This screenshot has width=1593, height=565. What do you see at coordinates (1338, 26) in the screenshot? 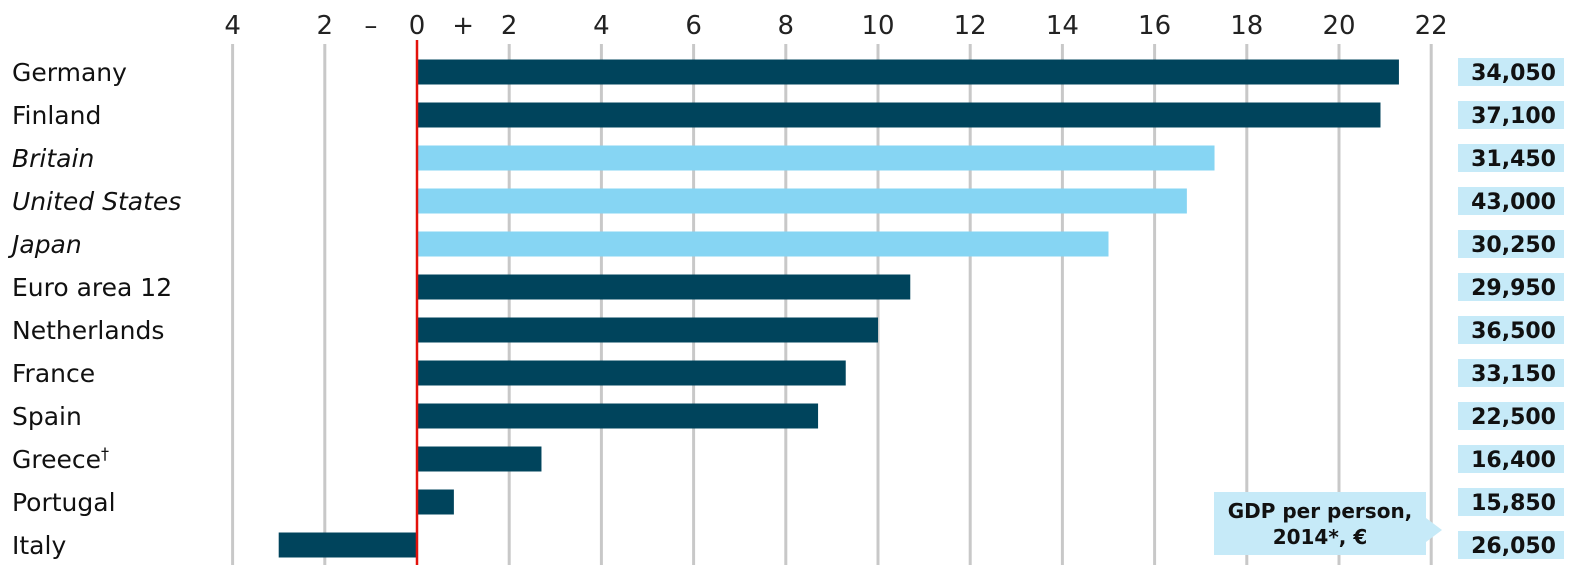
I see `x-tick-label: 20` at bounding box center [1338, 26].